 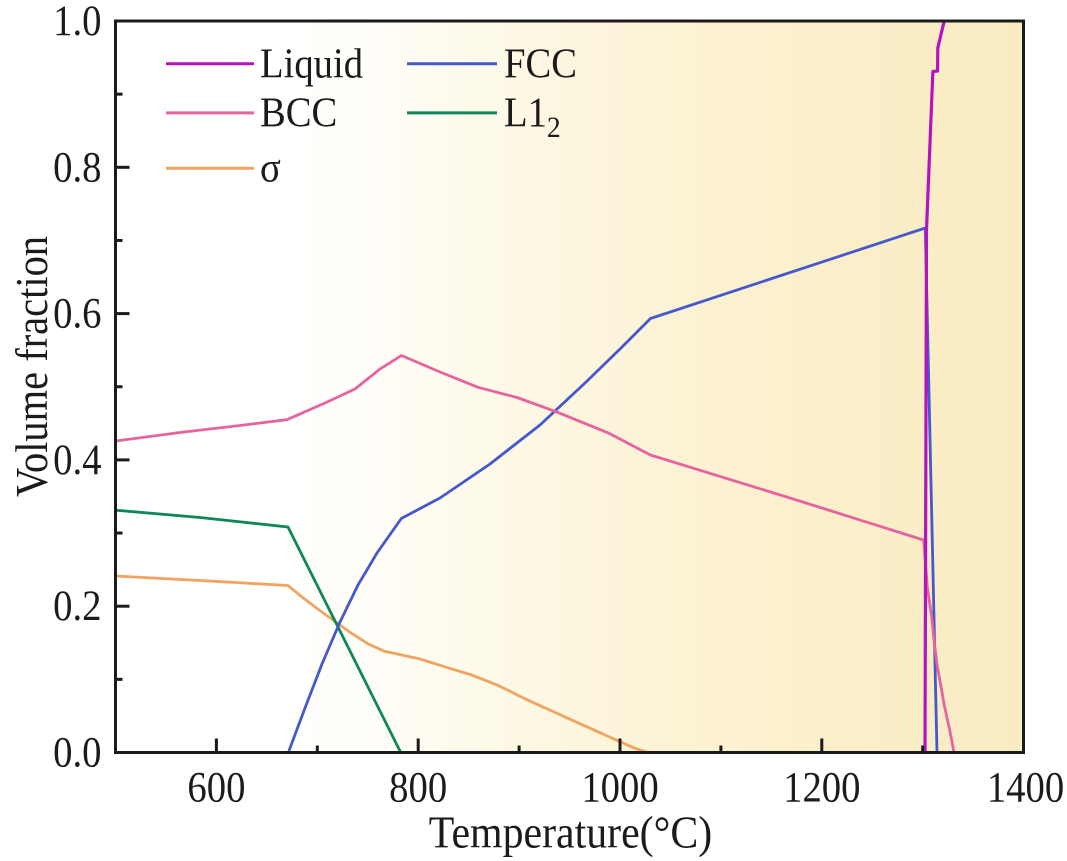 What do you see at coordinates (1025, 787) in the screenshot?
I see `svg-text: 1400` at bounding box center [1025, 787].